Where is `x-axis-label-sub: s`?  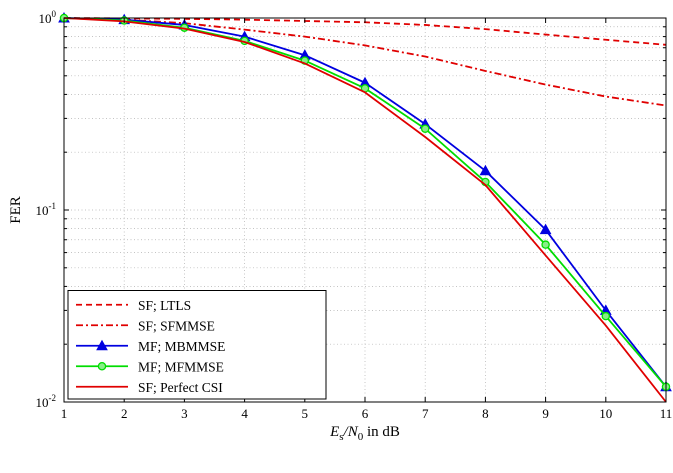 x-axis-label-sub: s is located at coordinates (341, 437).